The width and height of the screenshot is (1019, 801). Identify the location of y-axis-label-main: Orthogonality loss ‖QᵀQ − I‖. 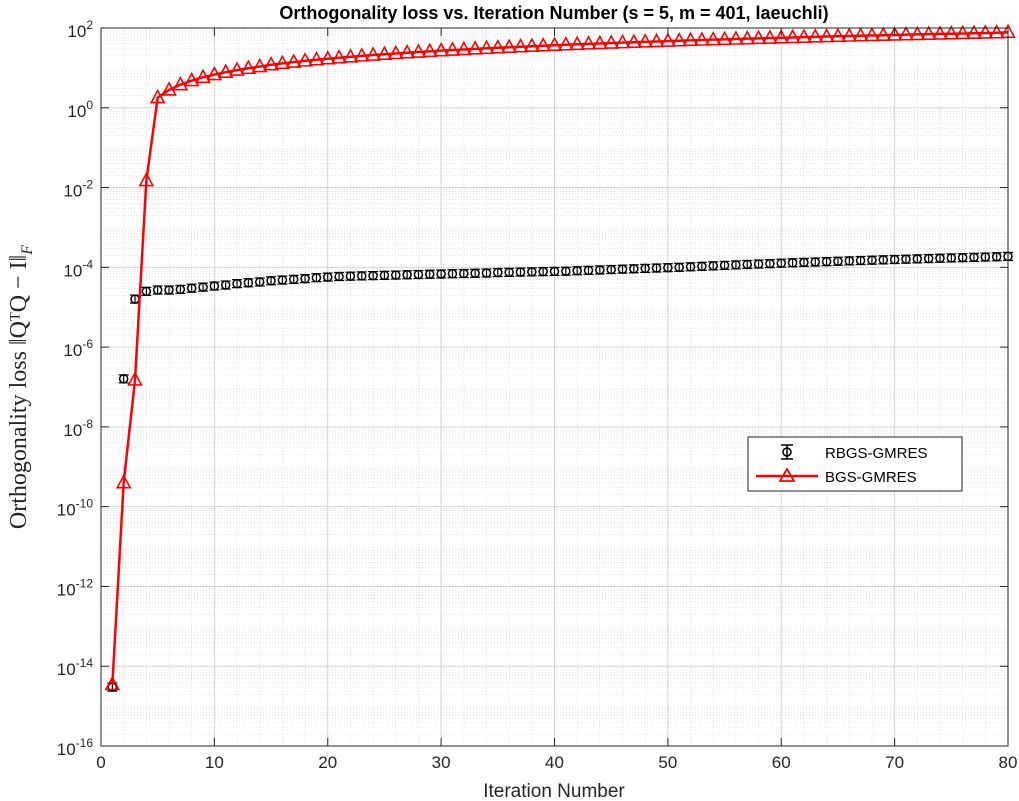
(19, 392).